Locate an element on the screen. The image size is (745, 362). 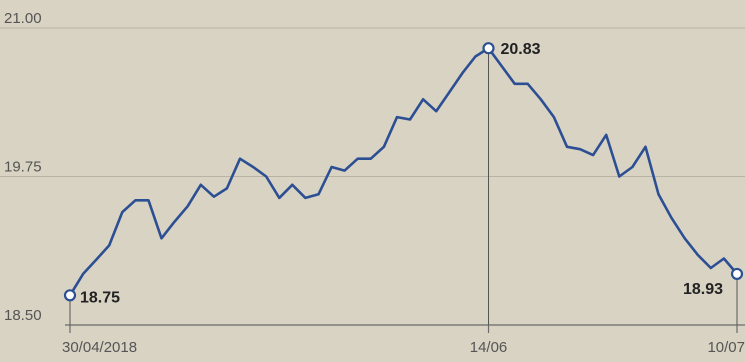
x-tick-label: 14/06 is located at coordinates (489, 347).